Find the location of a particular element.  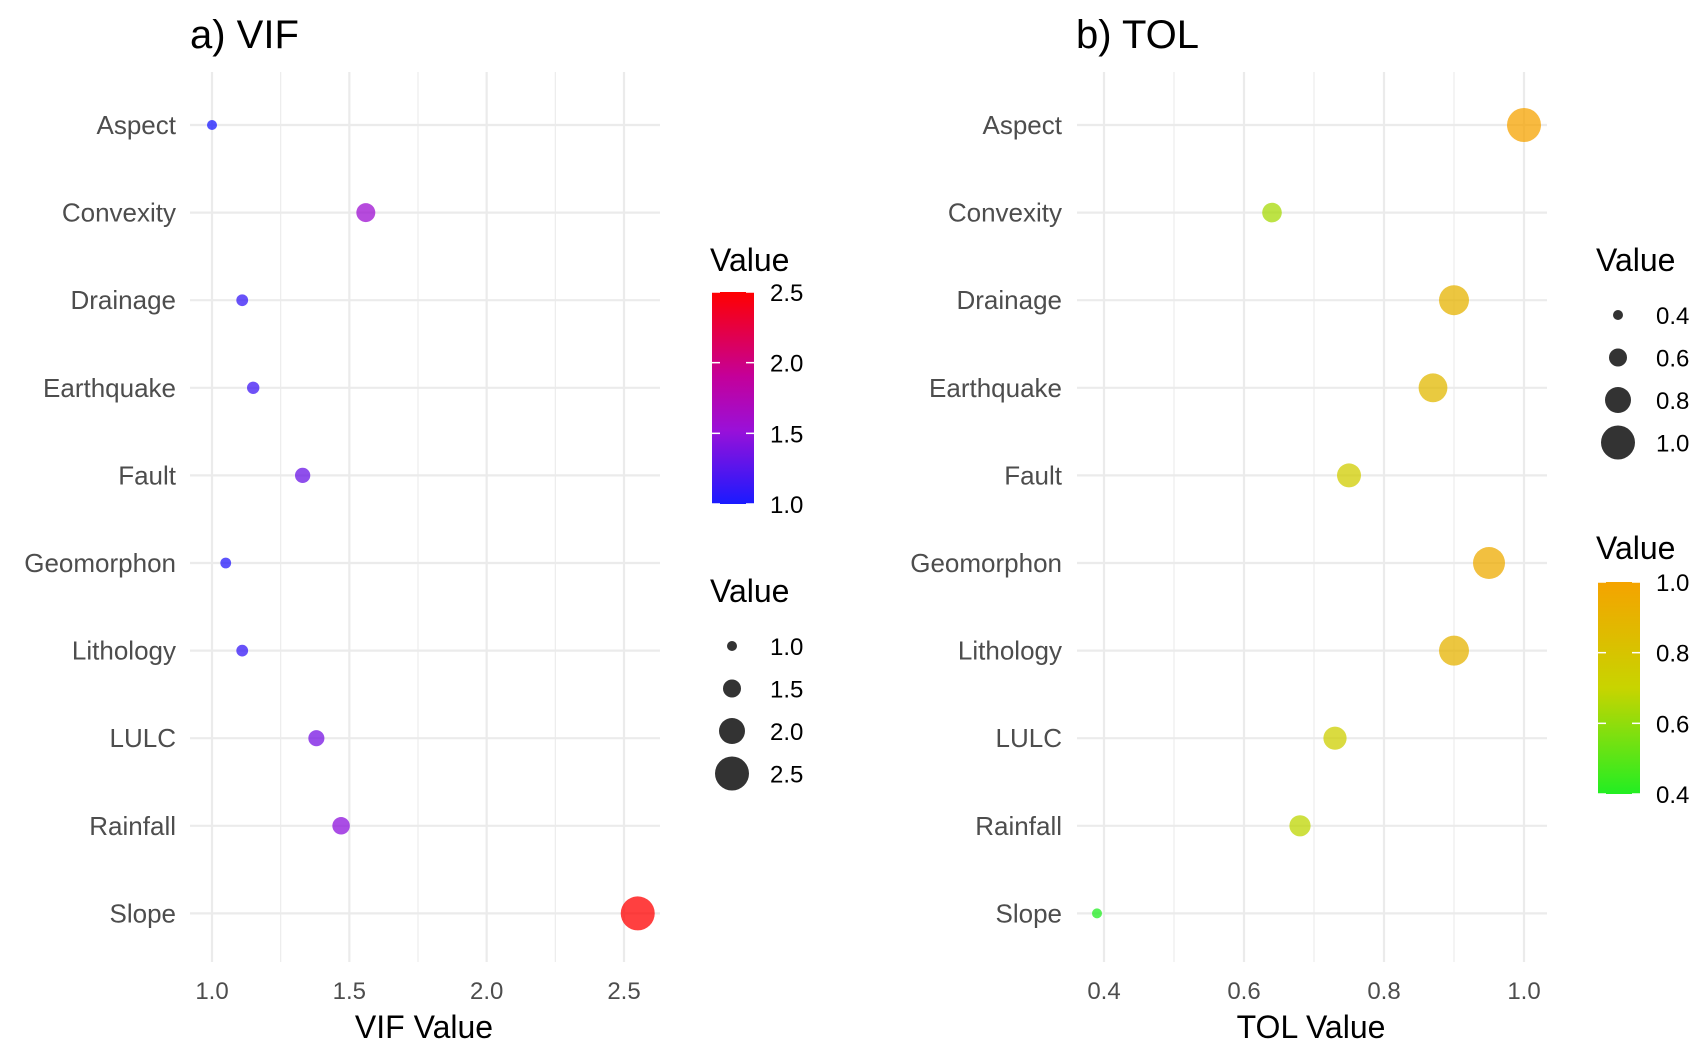

vif-legends: Value 2.5 2.0 1.5 1.0 Value 1.0 1.5 2.0 2.5 is located at coordinates (756, 516).